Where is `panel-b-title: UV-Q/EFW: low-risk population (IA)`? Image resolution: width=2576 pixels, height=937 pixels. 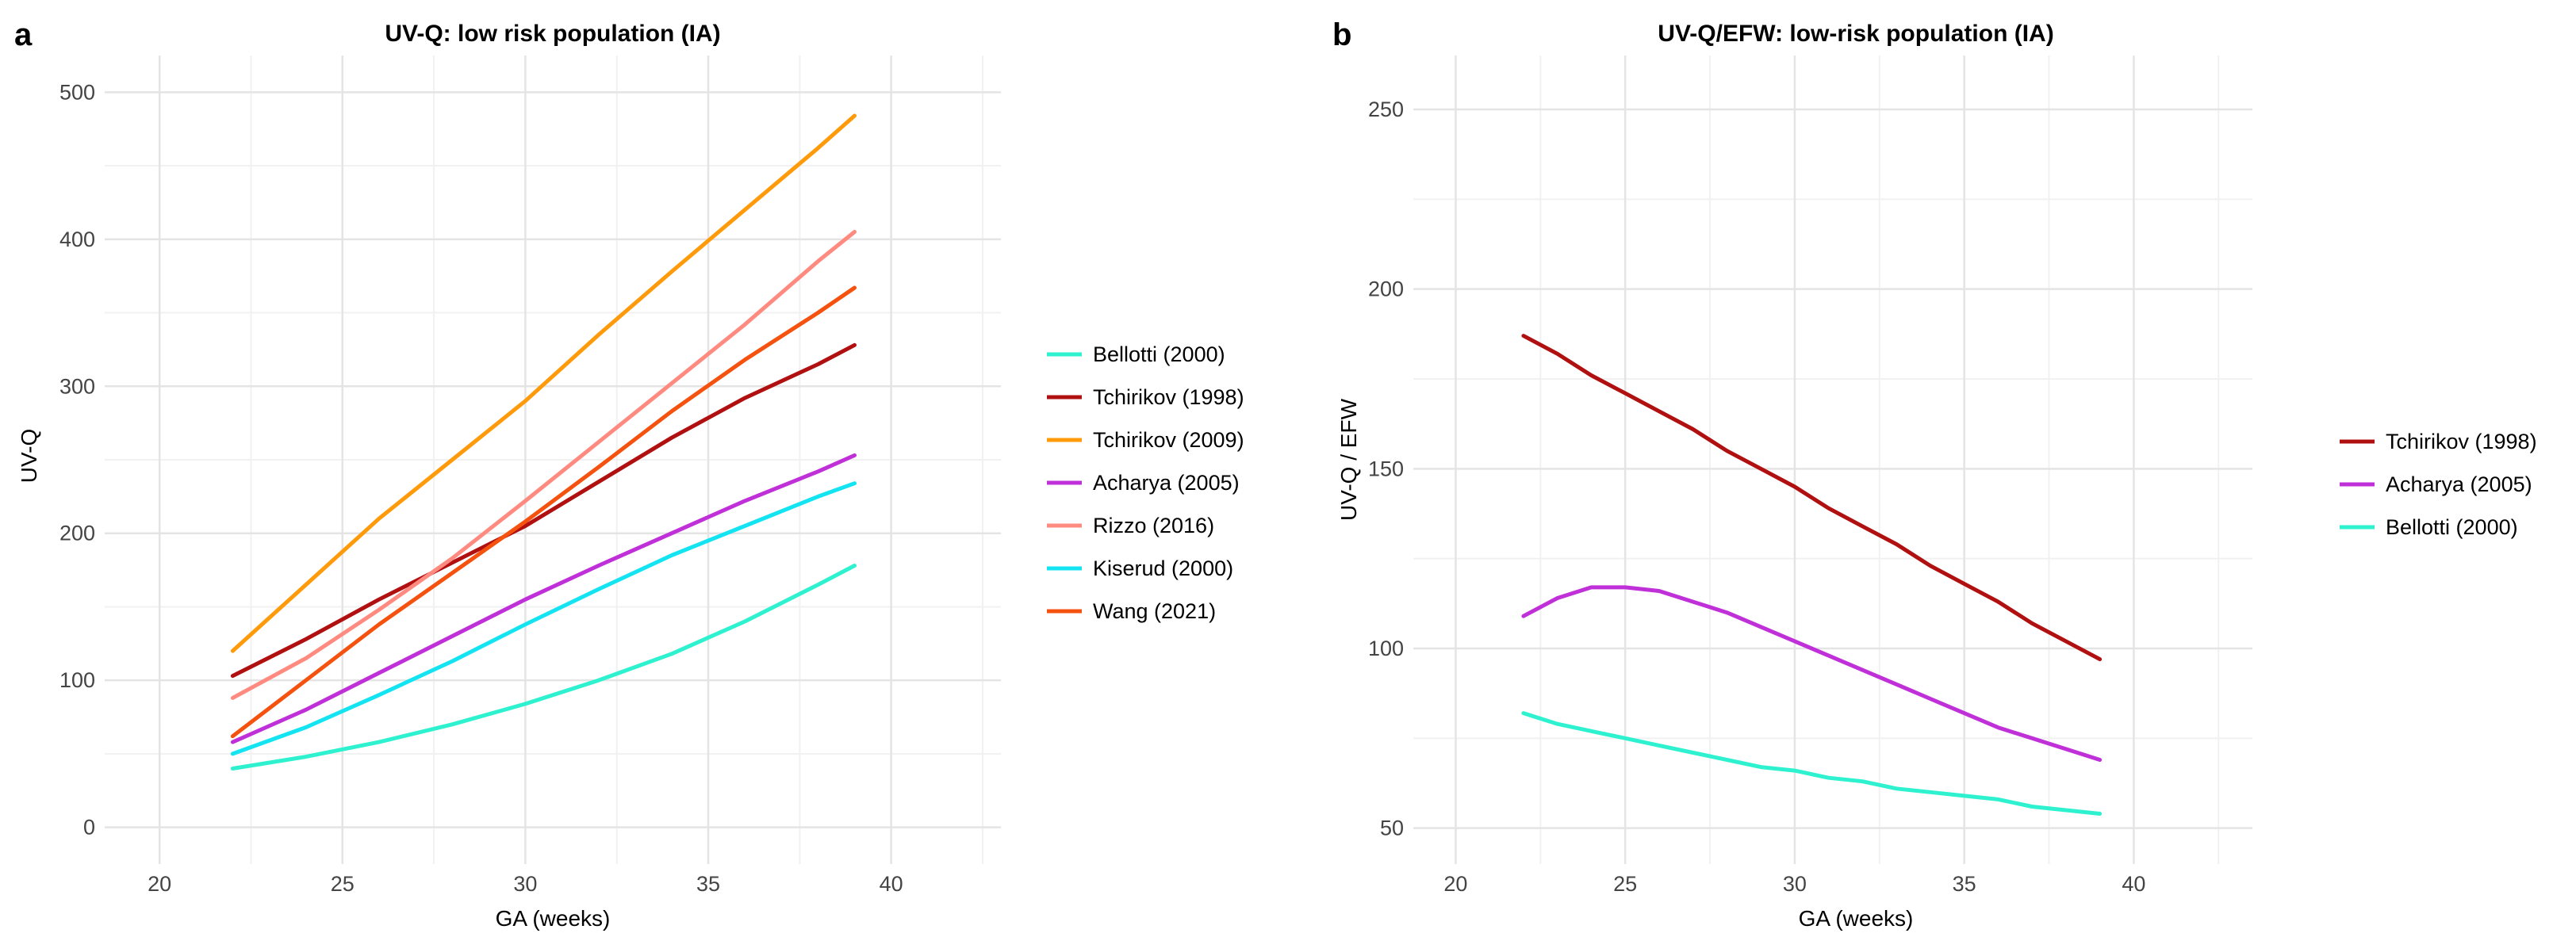
panel-b-title: UV-Q/EFW: low-risk population (IA) is located at coordinates (1855, 34).